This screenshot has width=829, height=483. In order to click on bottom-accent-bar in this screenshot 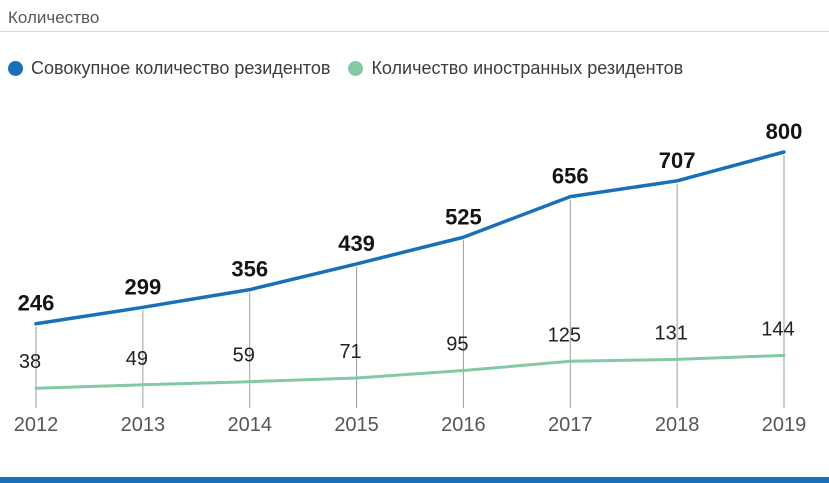, I will do `click(414, 480)`.